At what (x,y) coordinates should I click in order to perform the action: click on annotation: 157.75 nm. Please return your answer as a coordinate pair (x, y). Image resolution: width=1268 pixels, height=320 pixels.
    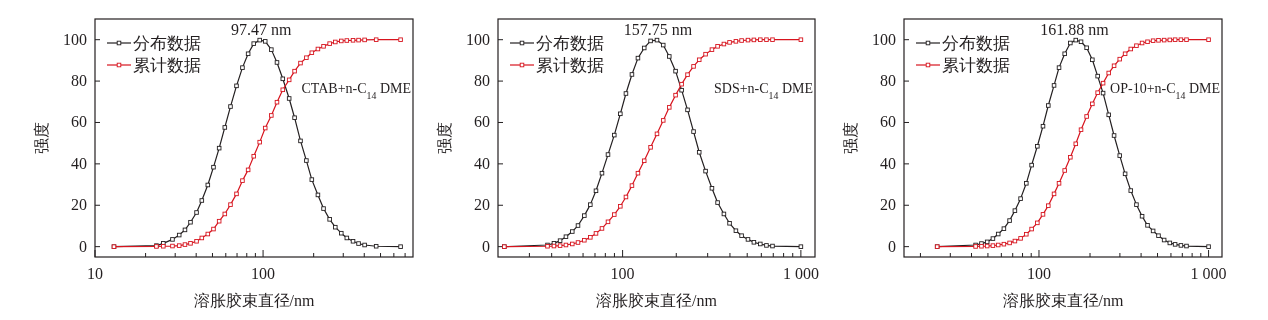
    Looking at the image, I should click on (658, 29).